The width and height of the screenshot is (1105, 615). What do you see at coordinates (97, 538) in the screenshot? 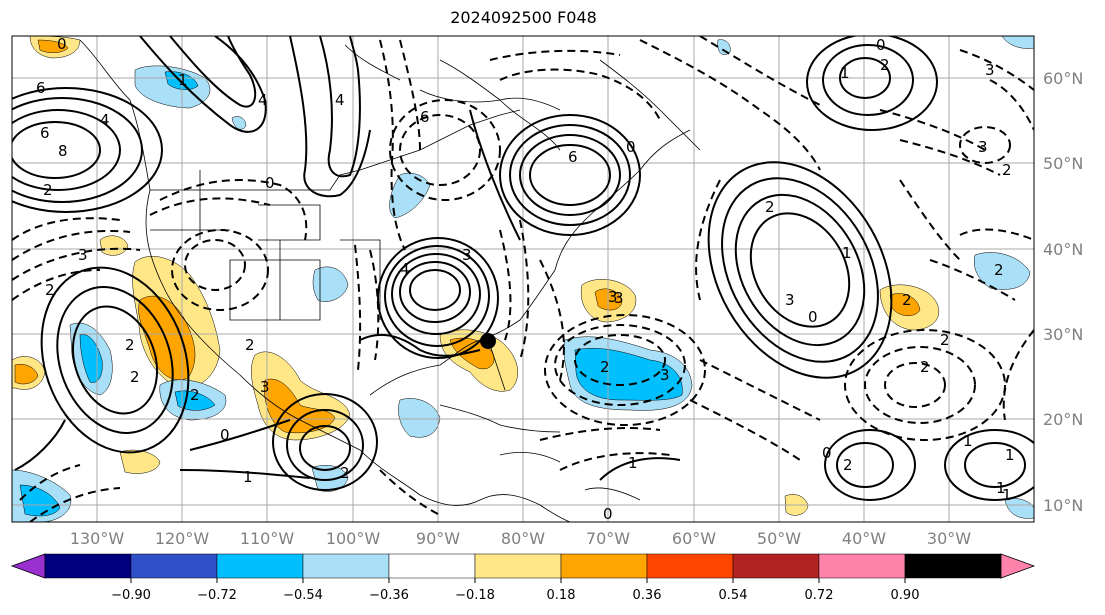
I see `lon-label: 130°W` at bounding box center [97, 538].